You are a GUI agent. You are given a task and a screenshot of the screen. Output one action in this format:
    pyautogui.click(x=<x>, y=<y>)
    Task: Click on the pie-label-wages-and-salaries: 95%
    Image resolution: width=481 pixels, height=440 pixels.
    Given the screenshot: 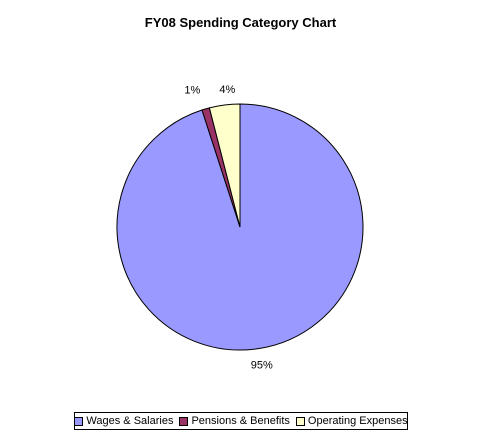 What is the action you would take?
    pyautogui.click(x=262, y=365)
    